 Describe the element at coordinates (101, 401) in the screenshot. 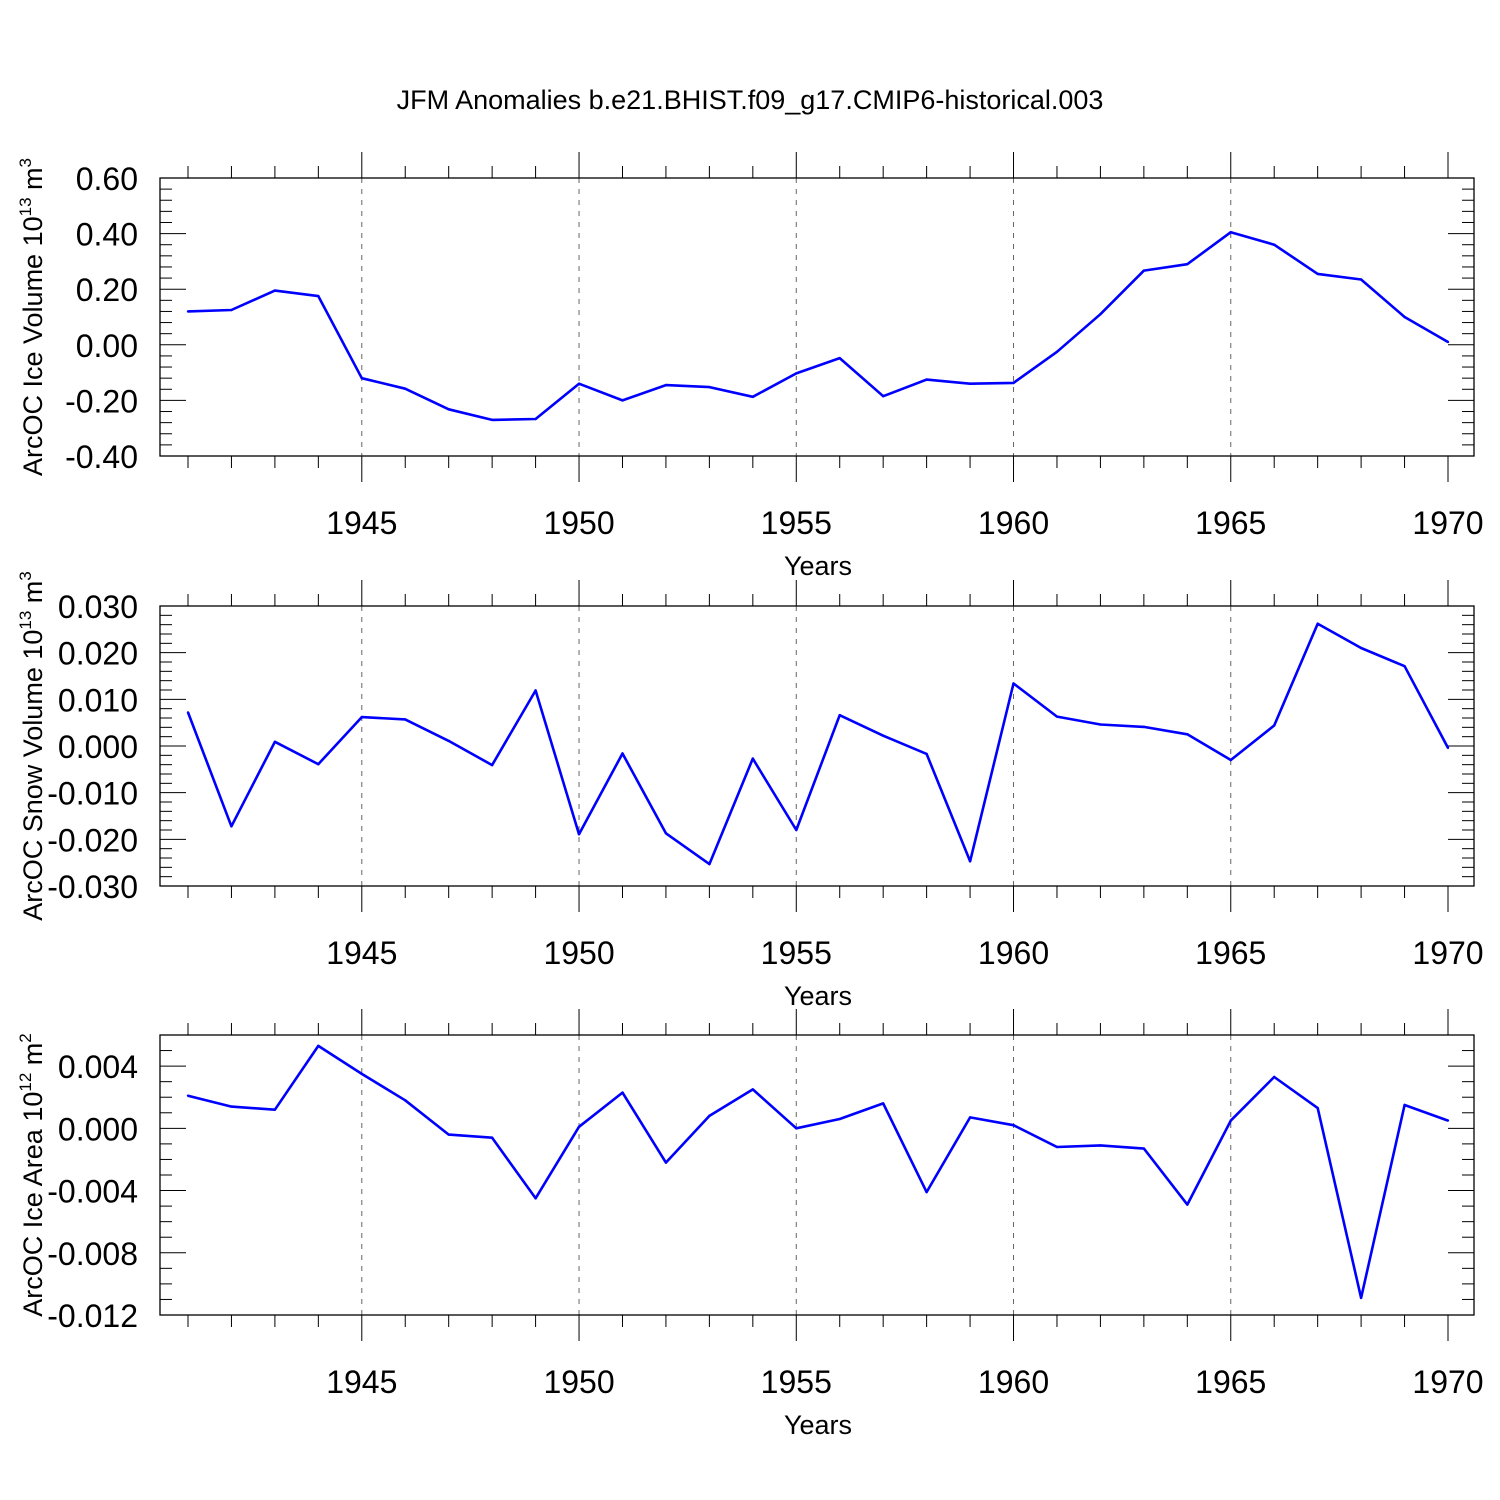

I see `y-tick-label: -0.20` at that location.